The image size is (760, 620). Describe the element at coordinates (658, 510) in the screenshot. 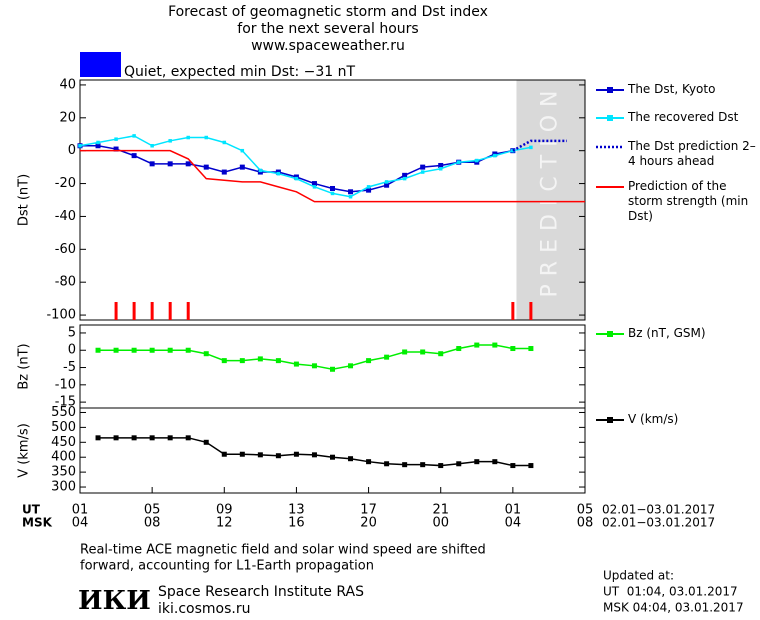

I see `x-axis-dates: 02.01−03.01.2017` at that location.